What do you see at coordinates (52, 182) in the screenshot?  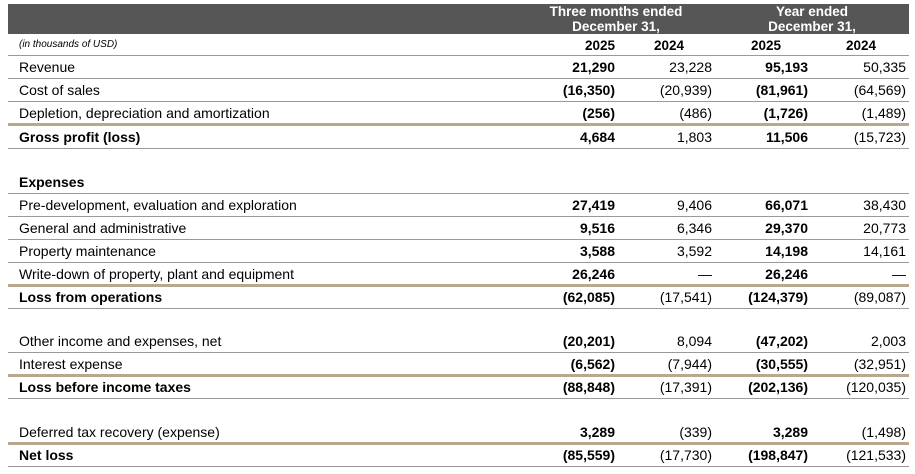 I see `section-heading: Expenses` at bounding box center [52, 182].